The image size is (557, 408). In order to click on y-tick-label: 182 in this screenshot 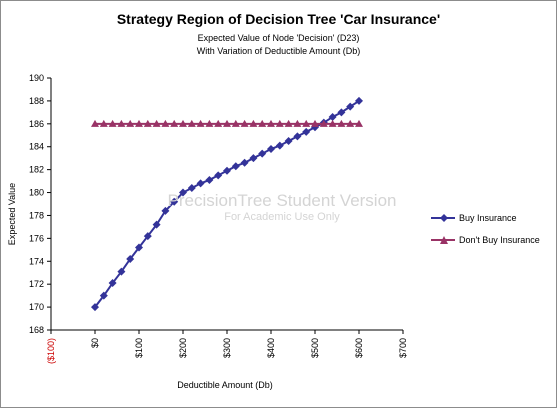, I will do `click(36, 170)`.